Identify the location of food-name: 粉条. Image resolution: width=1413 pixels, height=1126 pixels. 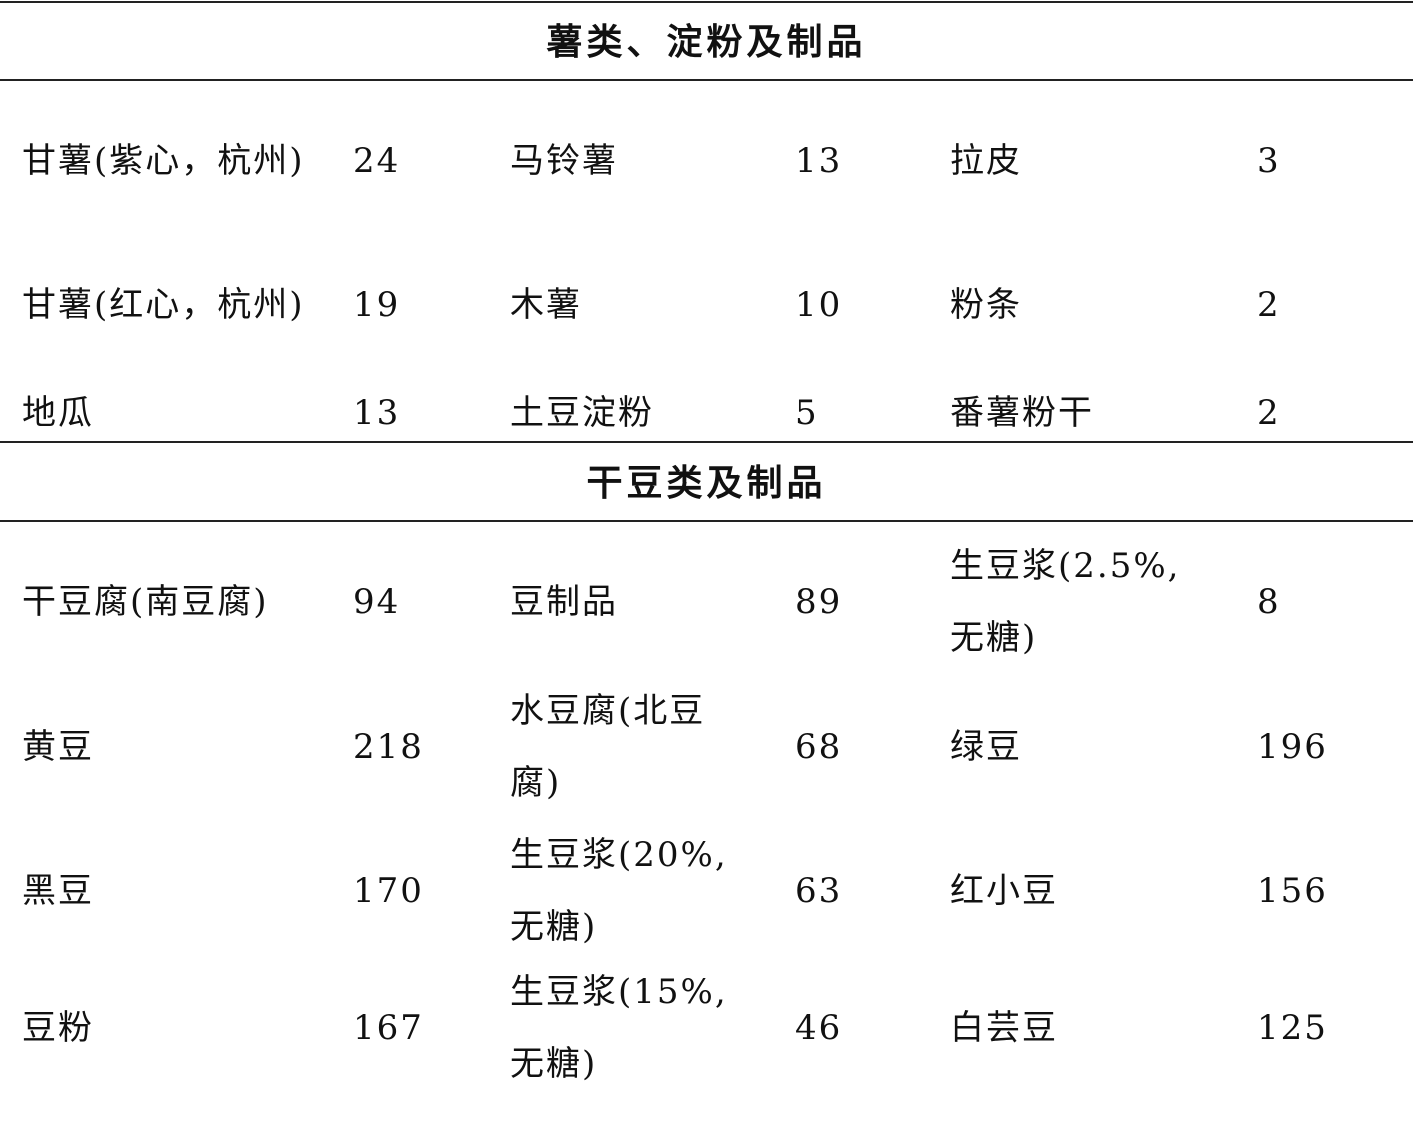
(986, 305).